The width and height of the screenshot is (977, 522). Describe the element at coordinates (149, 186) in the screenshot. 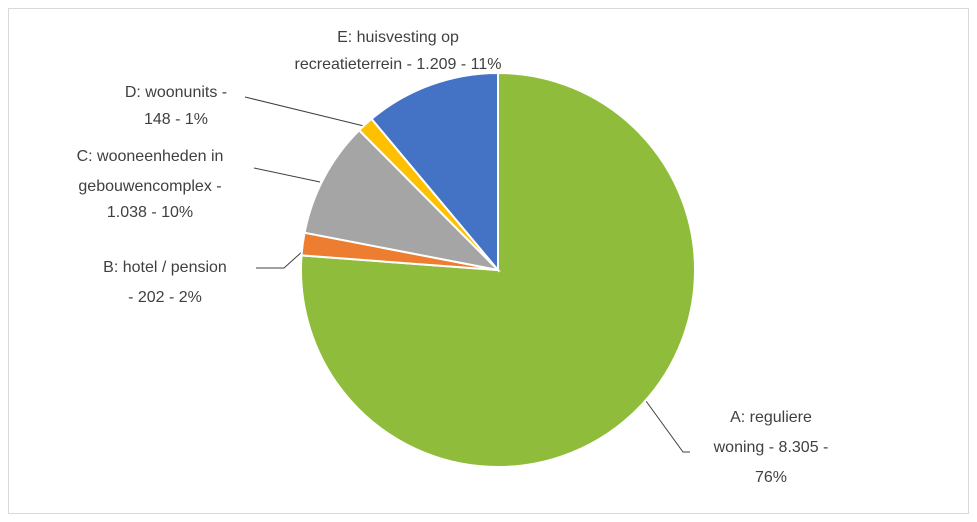

I see `data-label: gebouwencomplex -` at that location.